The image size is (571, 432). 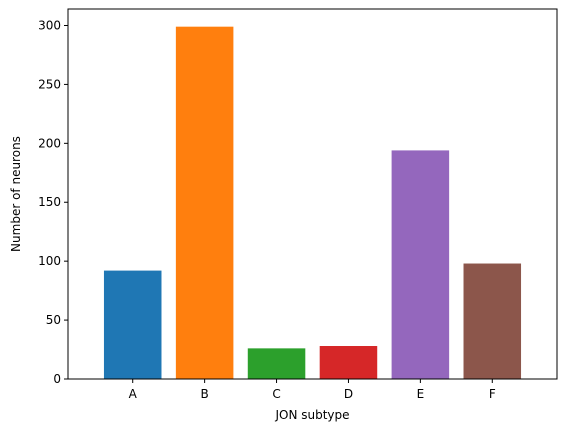 I want to click on bar-c, so click(x=276, y=363).